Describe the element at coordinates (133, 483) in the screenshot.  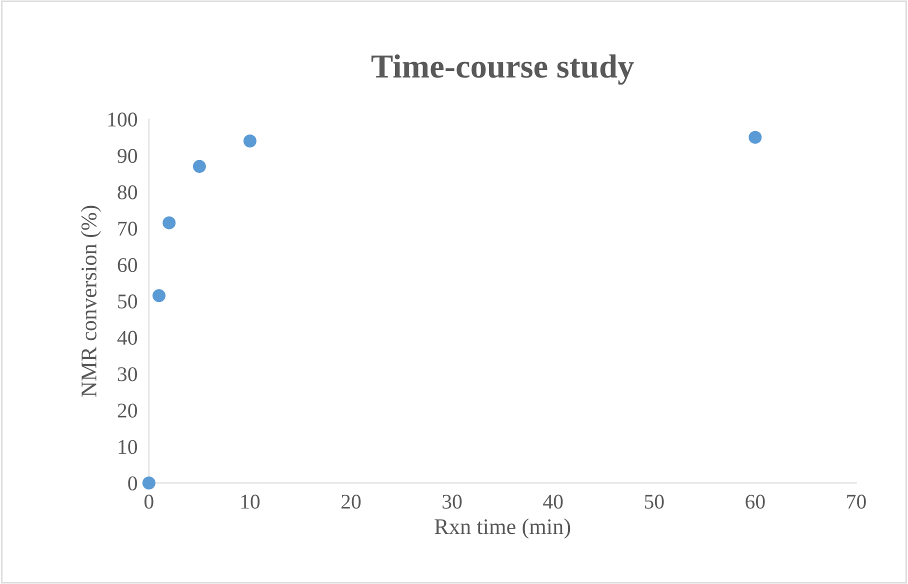
I see `y-tick-label: 0` at that location.